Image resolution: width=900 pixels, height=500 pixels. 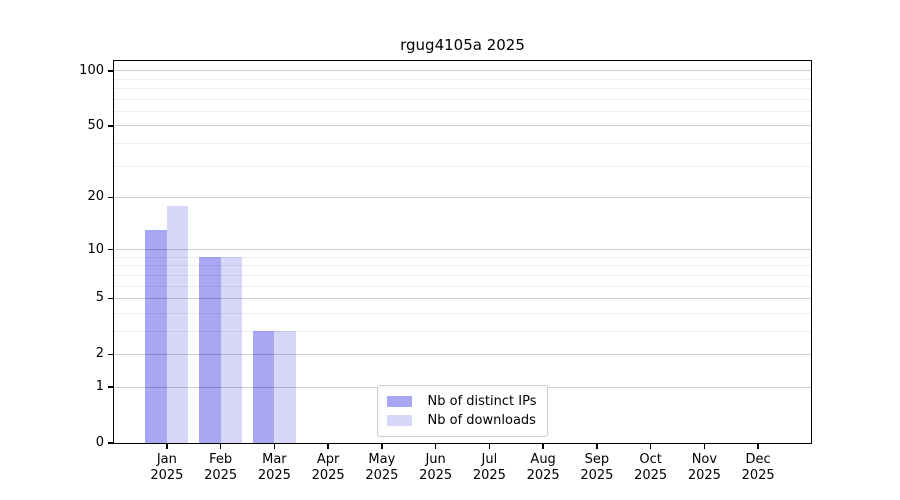 What do you see at coordinates (99, 298) in the screenshot?
I see `y-tick-label: 5` at bounding box center [99, 298].